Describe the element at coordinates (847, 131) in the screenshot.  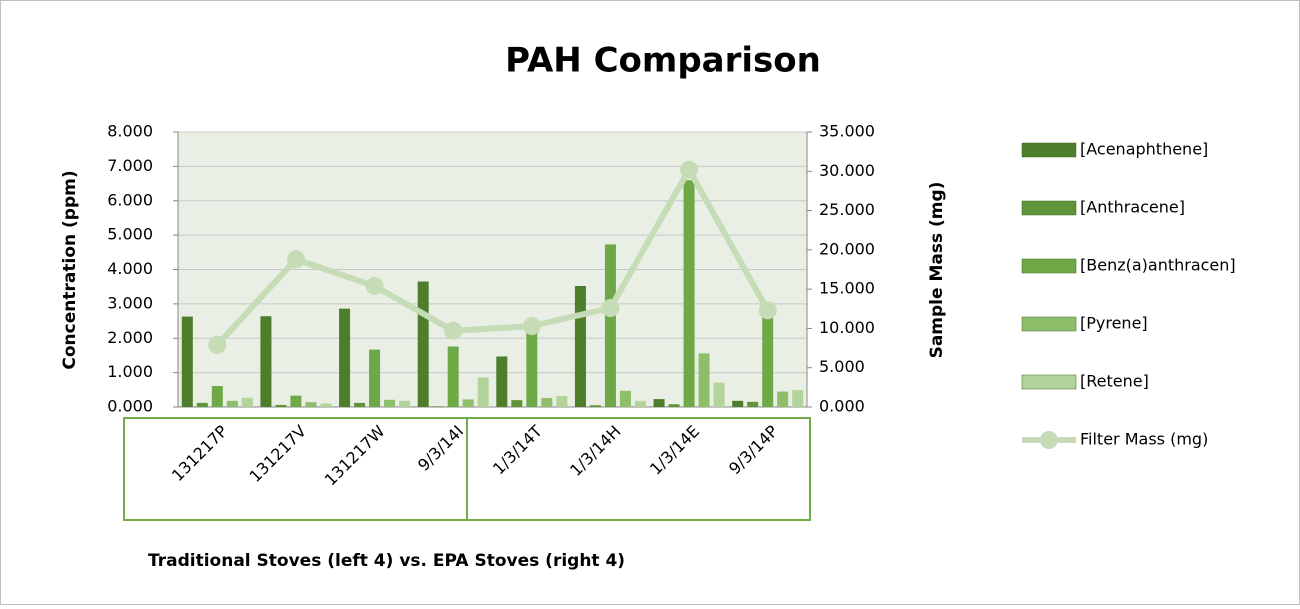
I see `y2-tick-label: 35.000` at that location.